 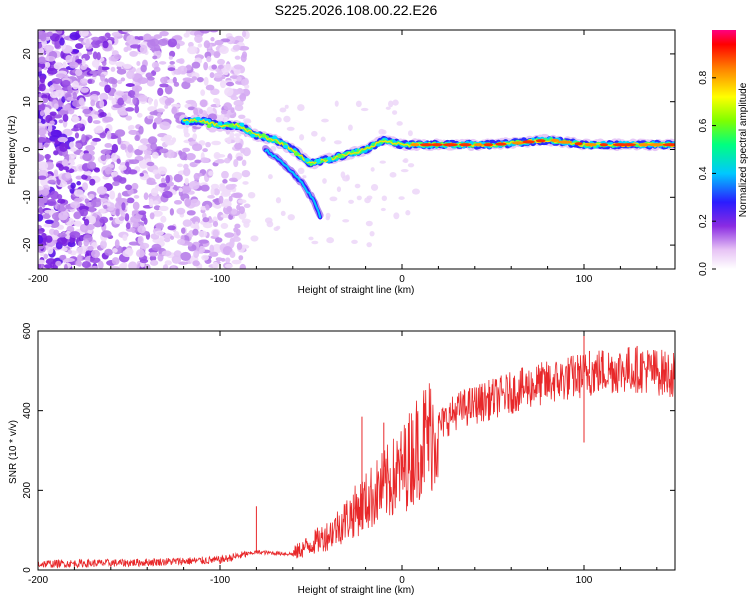 I want to click on spectrogram-branch, so click(x=293, y=183).